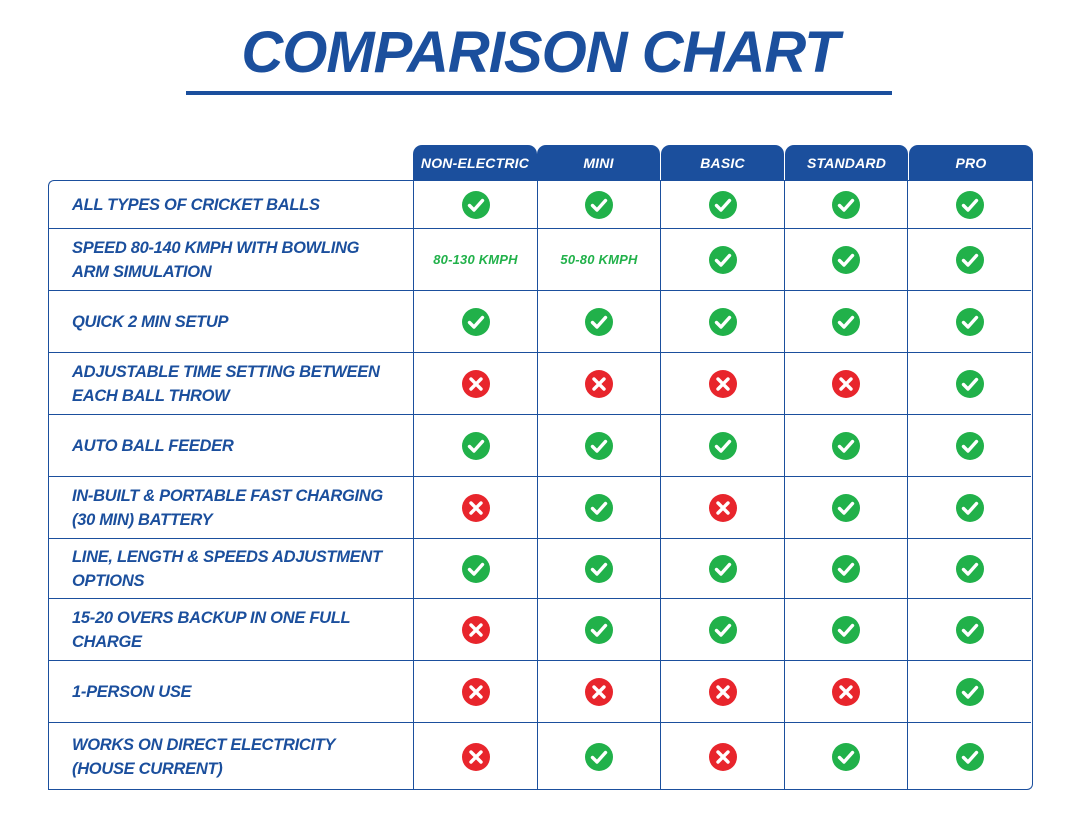  What do you see at coordinates (230, 568) in the screenshot?
I see `feature-label: LINE, LENGTH & SPEEDS ADJUSTMENT OPTIONS` at bounding box center [230, 568].